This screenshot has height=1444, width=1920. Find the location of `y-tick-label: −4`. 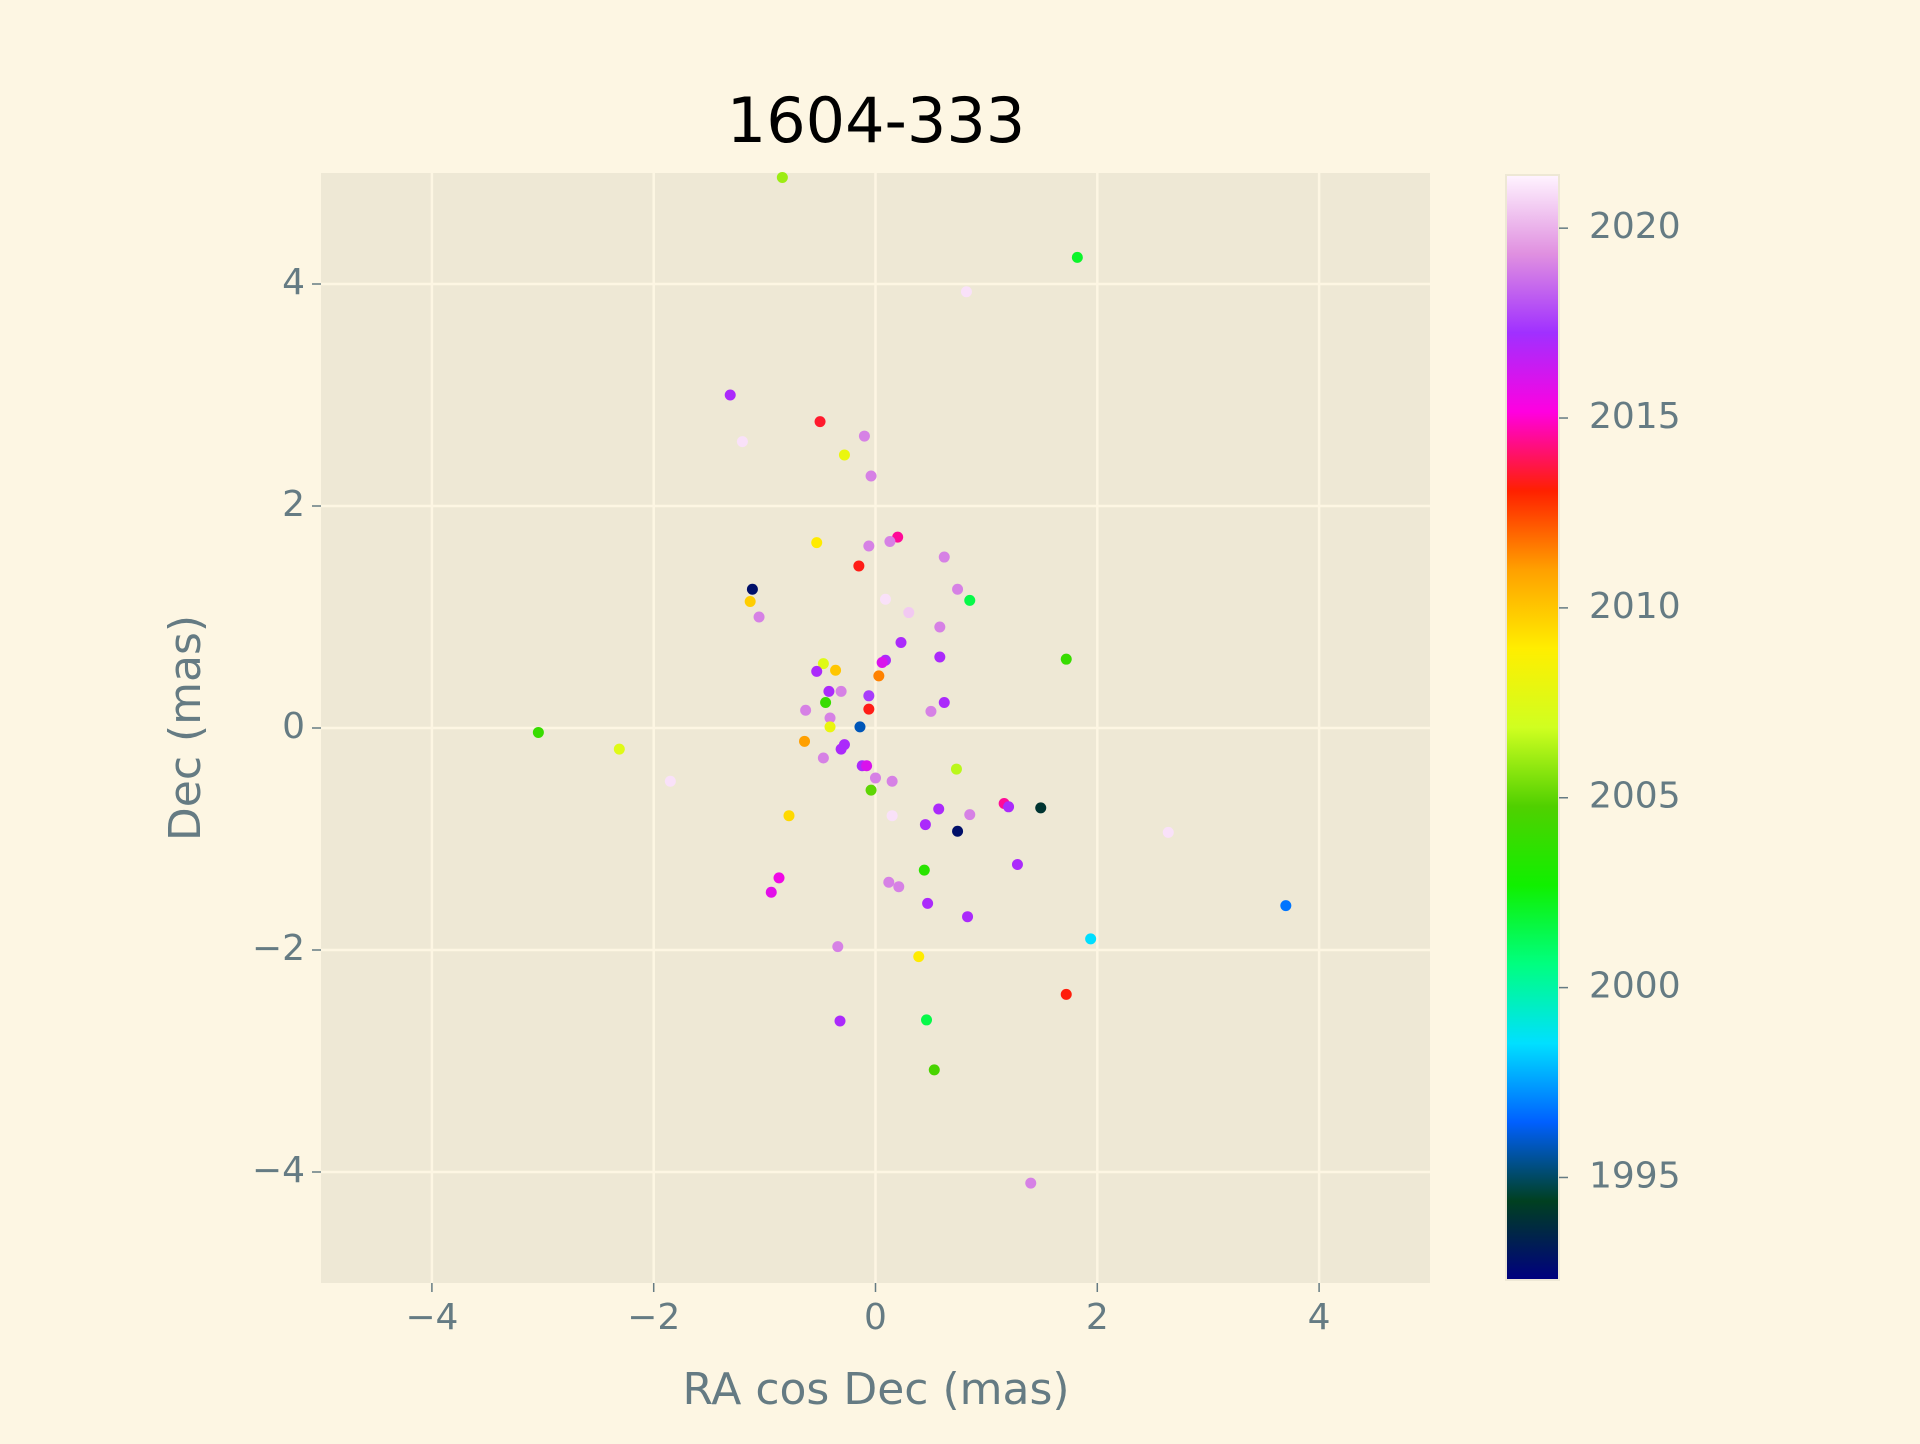

y-tick-label: −4 is located at coordinates (278, 1170).